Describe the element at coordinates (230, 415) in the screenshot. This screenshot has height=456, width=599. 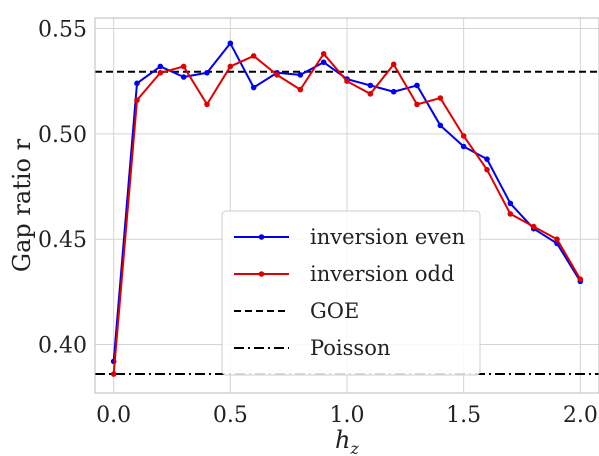
I see `x-tick-label: 0.5` at that location.